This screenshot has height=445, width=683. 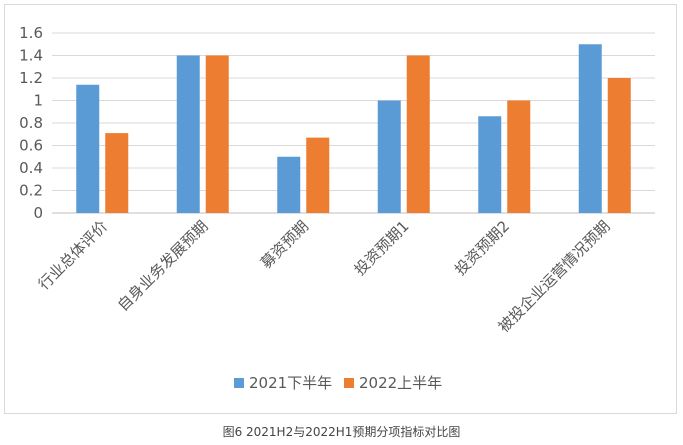 I want to click on y-tick-label: 0.6, so click(x=31, y=146).